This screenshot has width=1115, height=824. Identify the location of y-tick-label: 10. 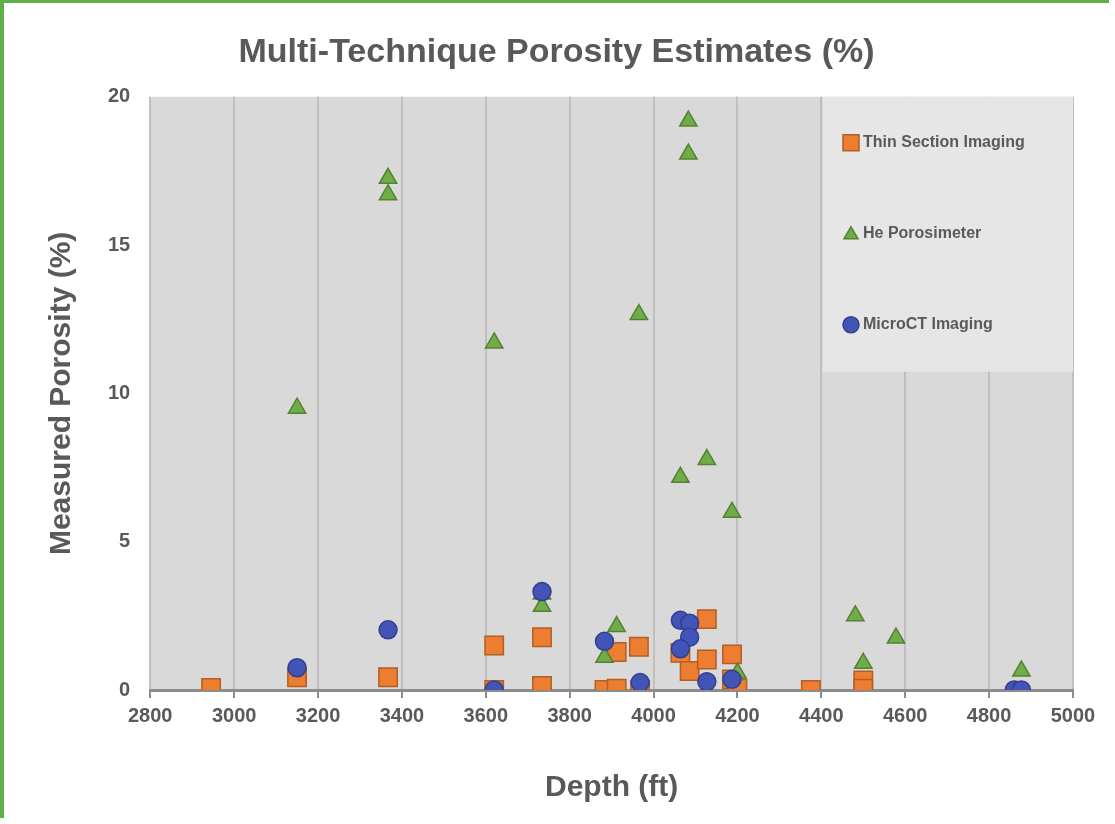
(119, 391).